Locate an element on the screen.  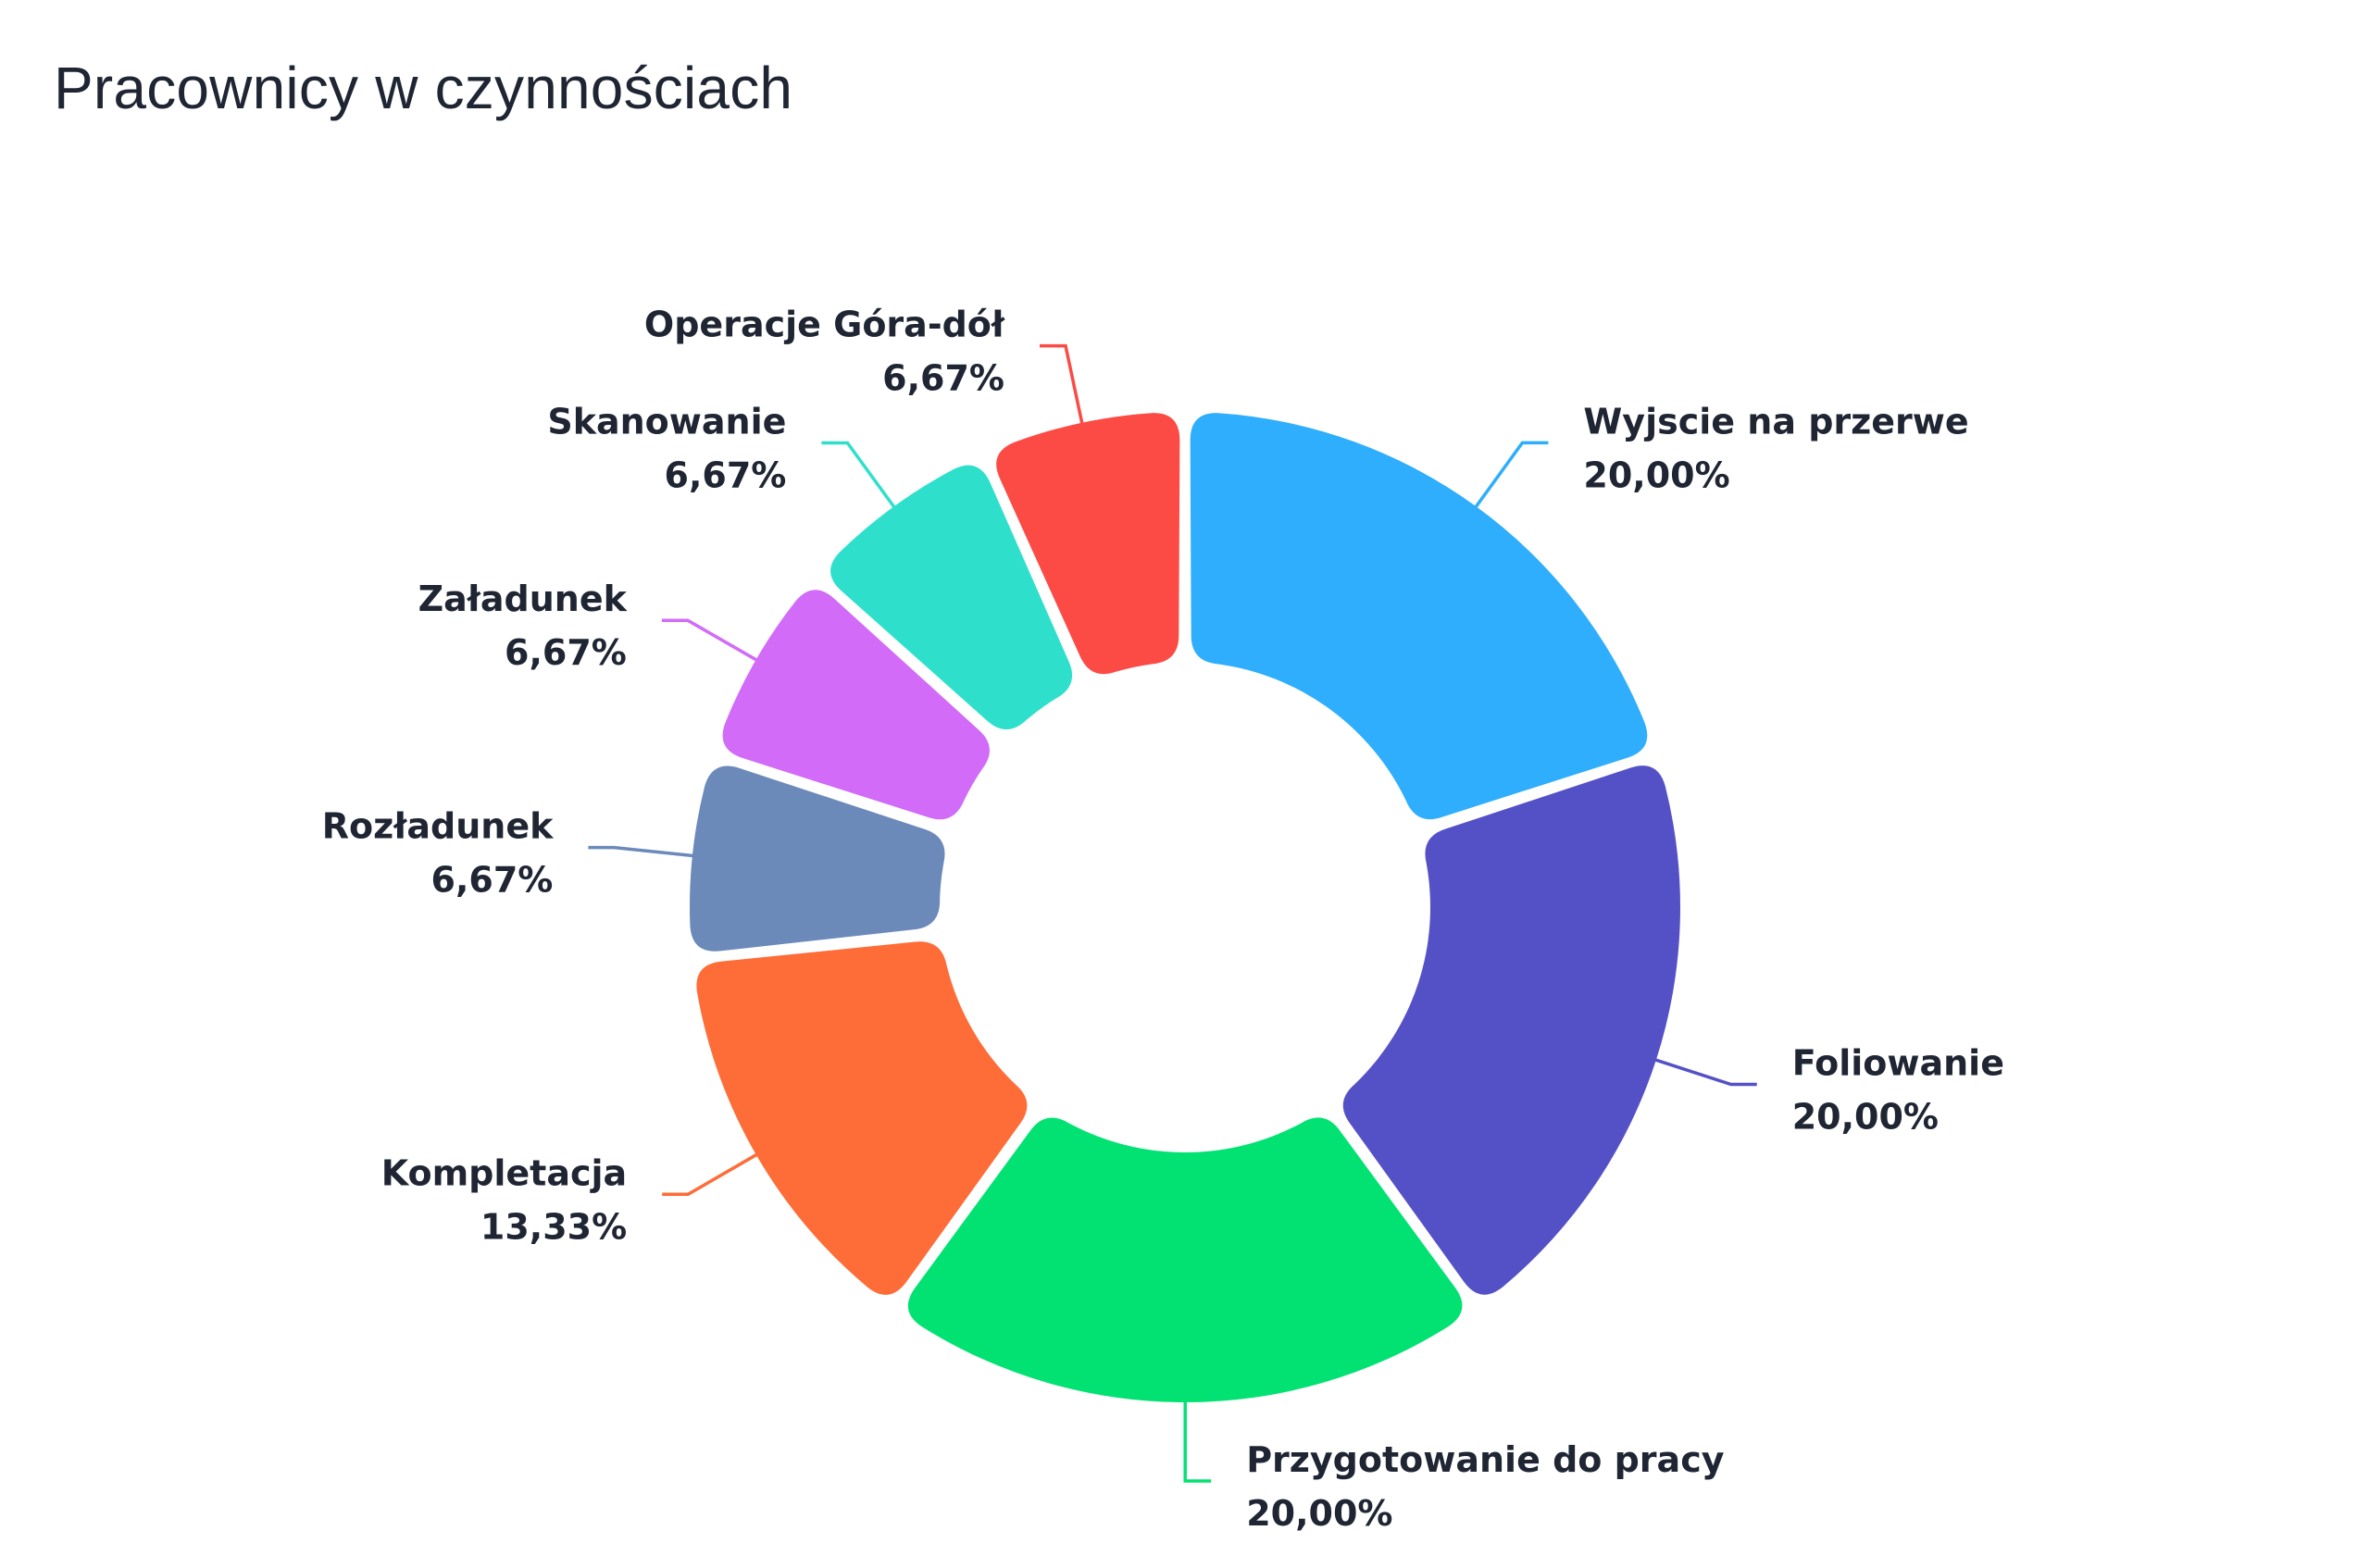
slice-label-name: Załadunek is located at coordinates (523, 599).